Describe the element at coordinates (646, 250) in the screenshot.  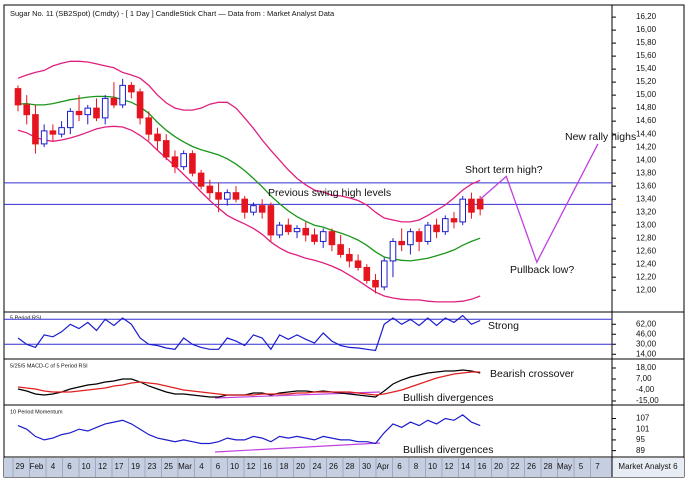
I see `y-tick-label: 12,60` at that location.